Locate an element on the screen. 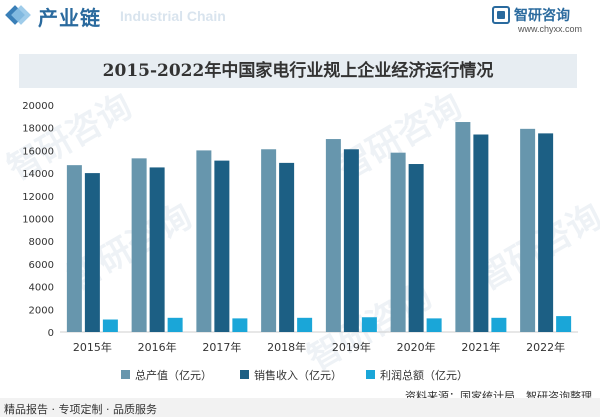 The image size is (600, 417). brand-block: 智研咨询 www.chyxx.com is located at coordinates (542, 20).